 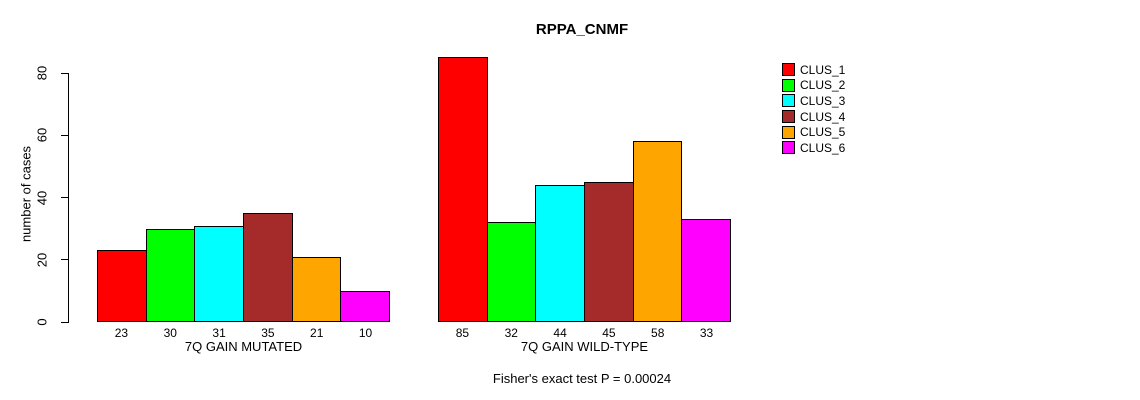 I want to click on legend-item-clus_6: CLUS_6, so click(x=813, y=148).